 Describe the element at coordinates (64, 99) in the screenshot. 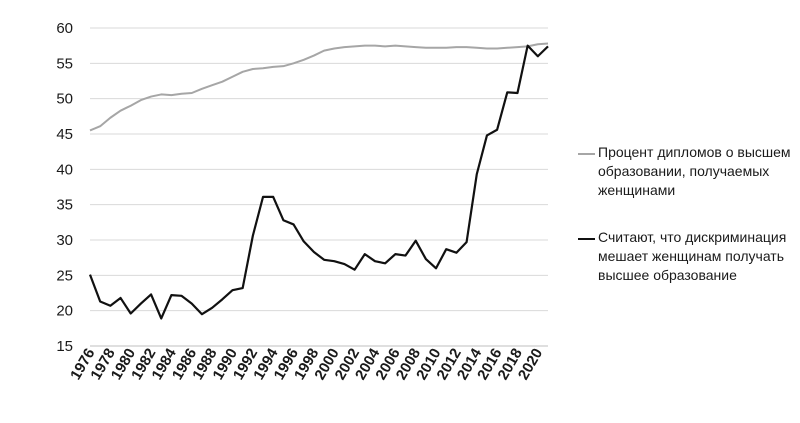

I see `y-tick-label: 50` at that location.